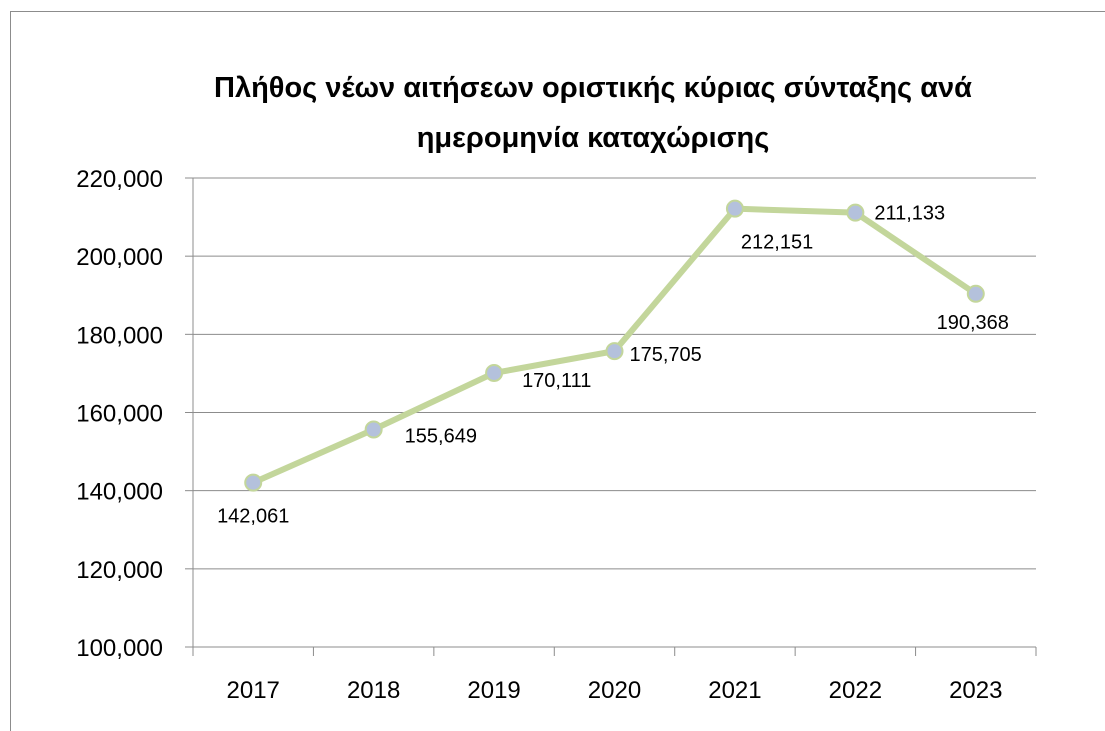 The width and height of the screenshot is (1105, 731). What do you see at coordinates (557, 11) in the screenshot?
I see `frame-top-border` at bounding box center [557, 11].